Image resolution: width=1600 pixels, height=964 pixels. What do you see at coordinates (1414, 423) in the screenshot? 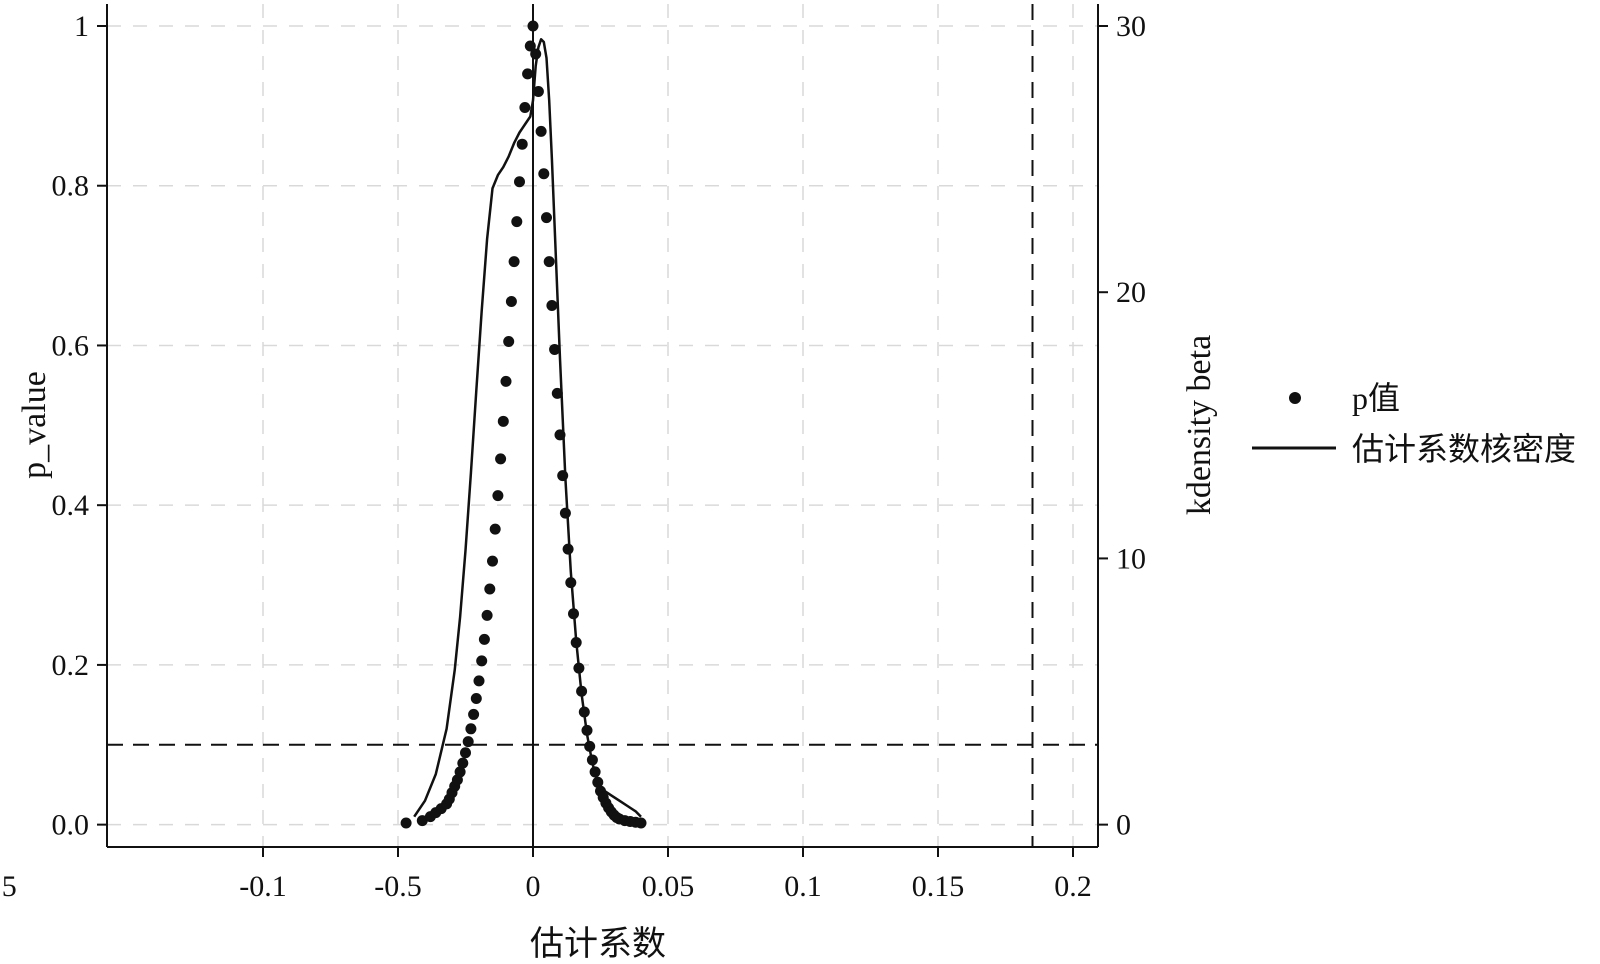
I see `legend: p值 估计系数核密度` at bounding box center [1414, 423].